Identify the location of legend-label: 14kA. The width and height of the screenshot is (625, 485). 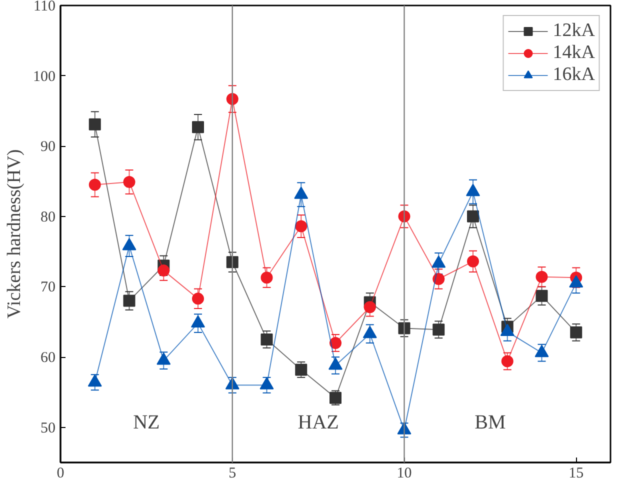
(573, 53).